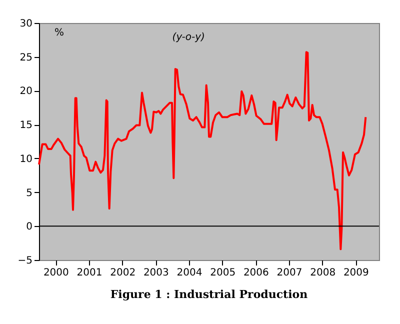 The height and width of the screenshot is (324, 400). Describe the element at coordinates (26, 92) in the screenshot. I see `y-tick-label: 20` at that location.